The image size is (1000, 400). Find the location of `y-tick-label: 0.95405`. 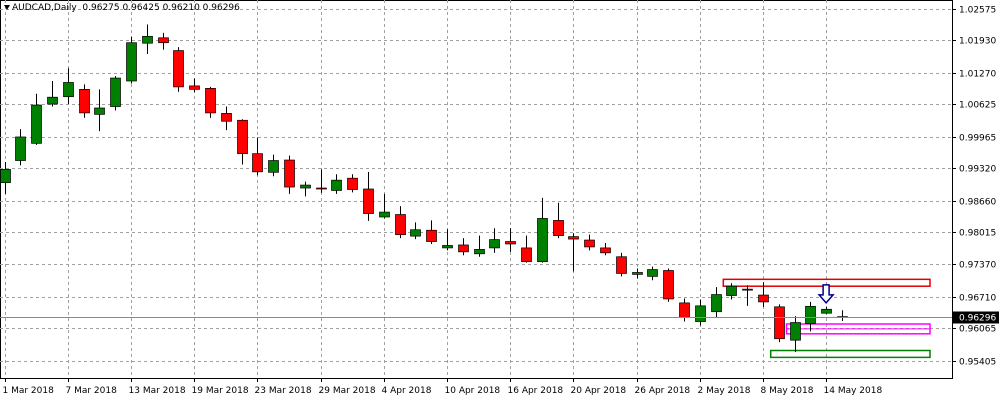

y-tick-label: 0.95405 is located at coordinates (977, 363).